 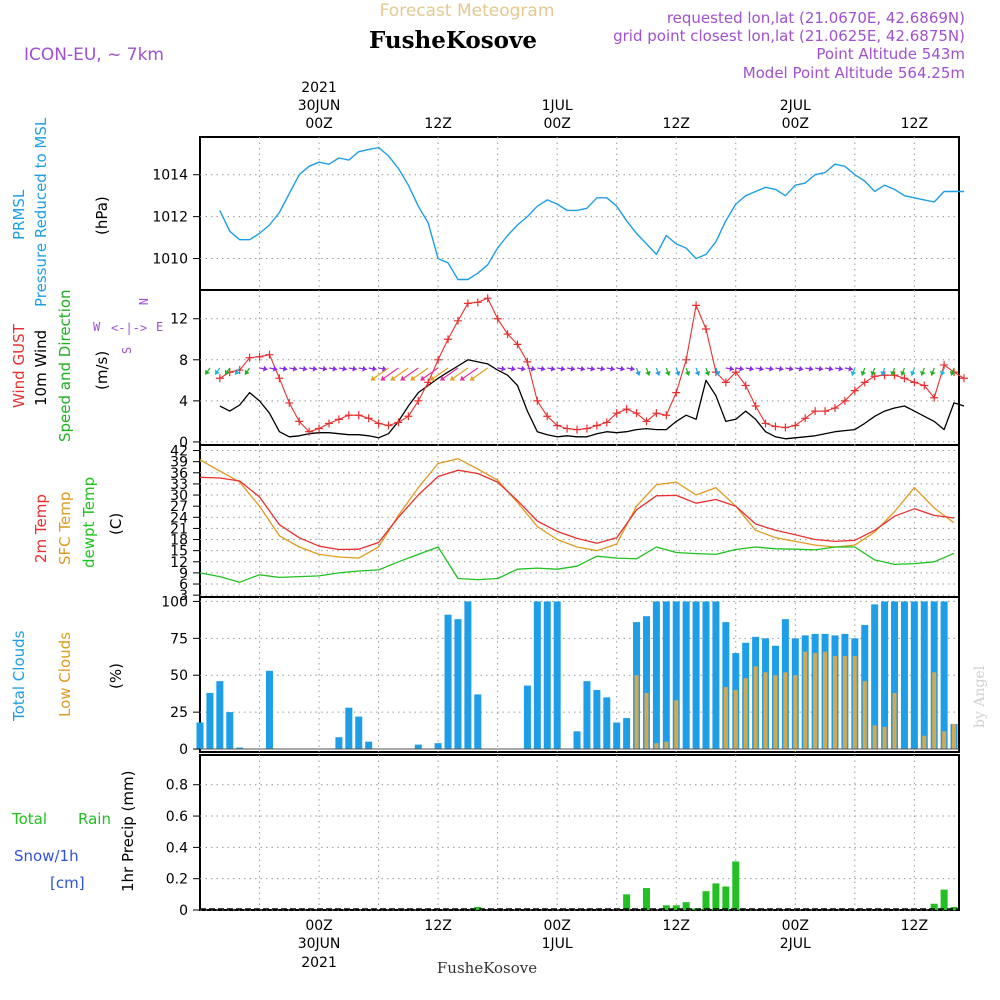 I want to click on rain-bar, so click(x=706, y=900).